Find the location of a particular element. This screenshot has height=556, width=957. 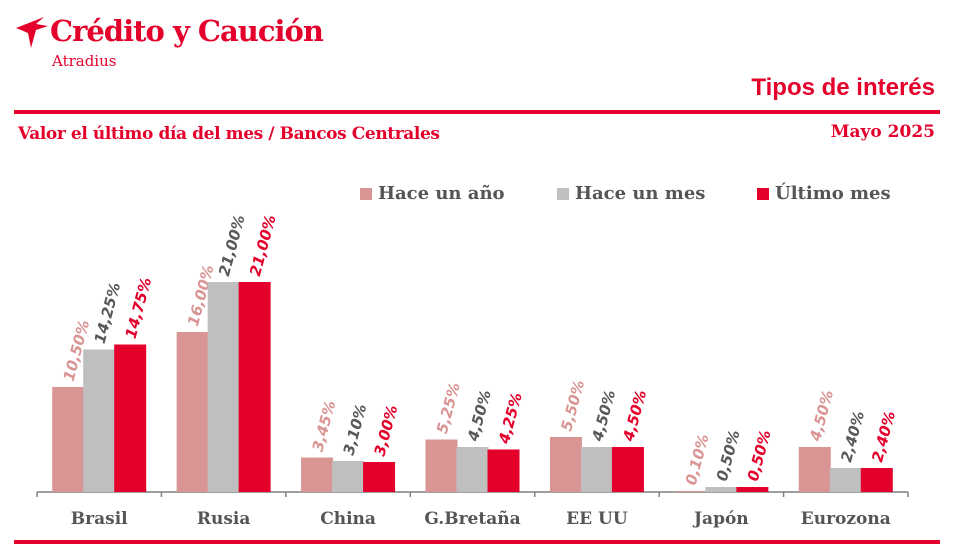

legend-label-last-month: Último mes is located at coordinates (833, 193).